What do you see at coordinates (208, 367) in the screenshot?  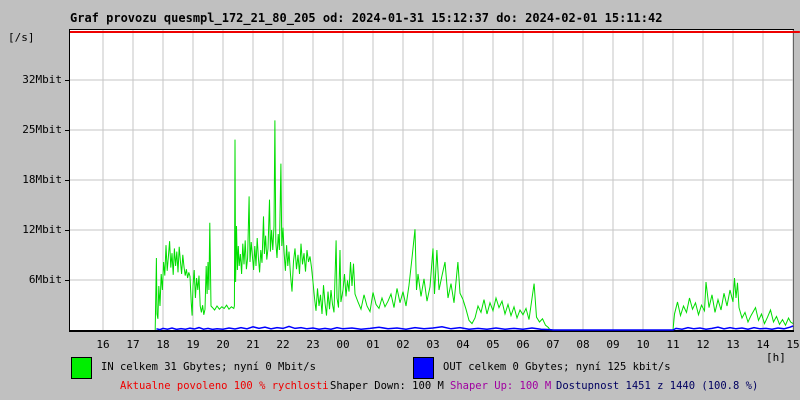 I see `in-legend-label: IN celkem 31 Gbytes; nyní 0 Mbit/s` at bounding box center [208, 367].